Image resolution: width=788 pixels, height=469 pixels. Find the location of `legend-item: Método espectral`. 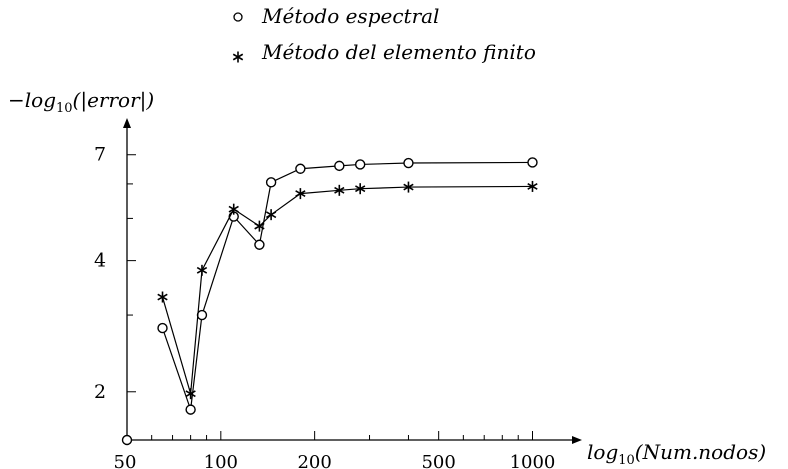

legend-item: Método espectral is located at coordinates (336, 16).